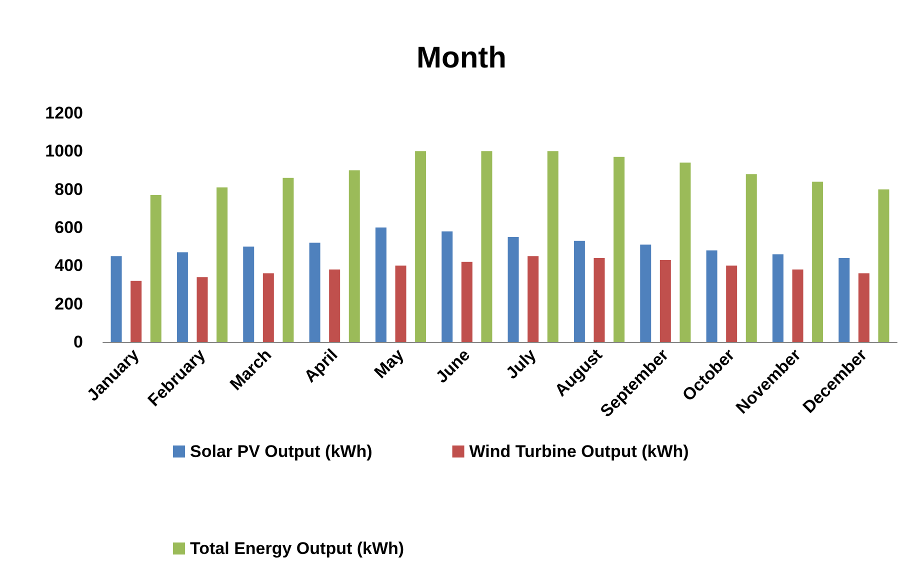  Describe the element at coordinates (64, 151) in the screenshot. I see `y-tick-label: 1000` at that location.